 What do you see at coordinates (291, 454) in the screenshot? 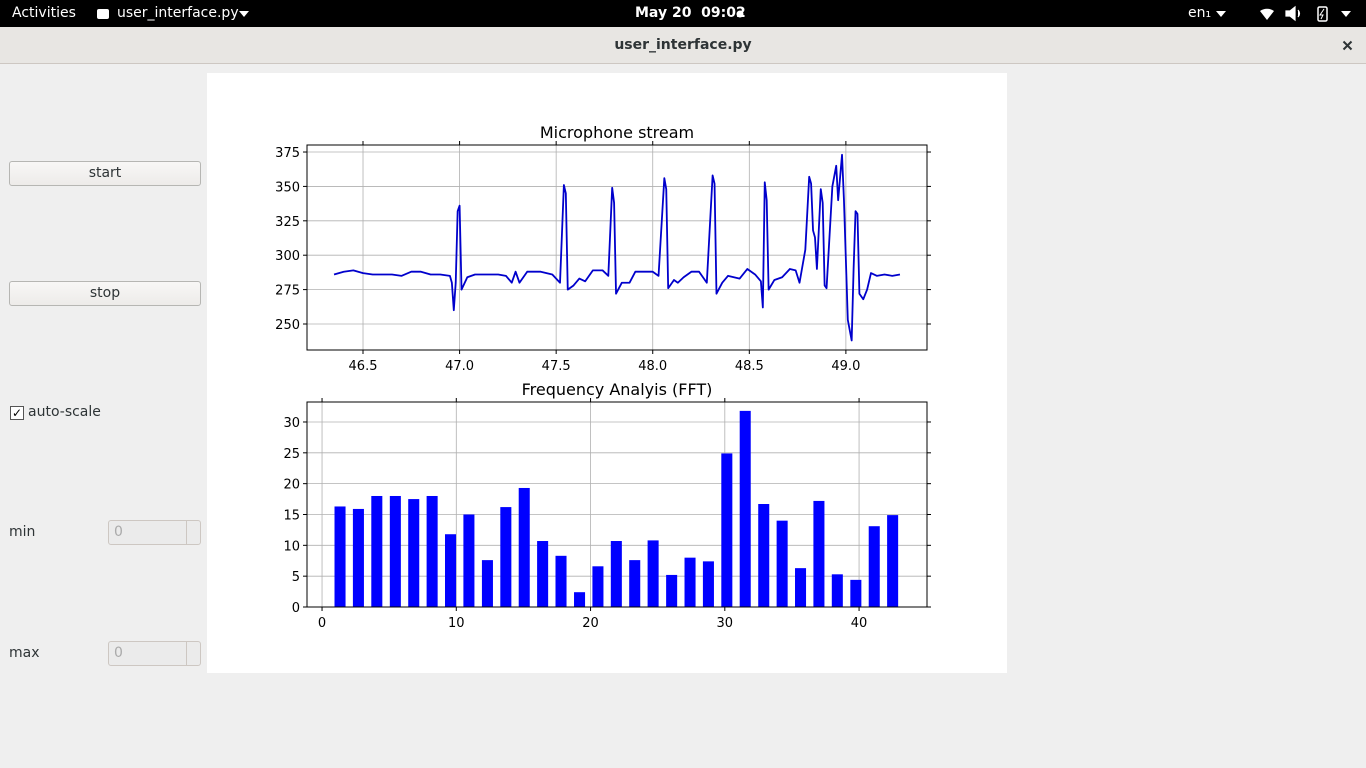
I see `y-tick-label: 25` at bounding box center [291, 454].